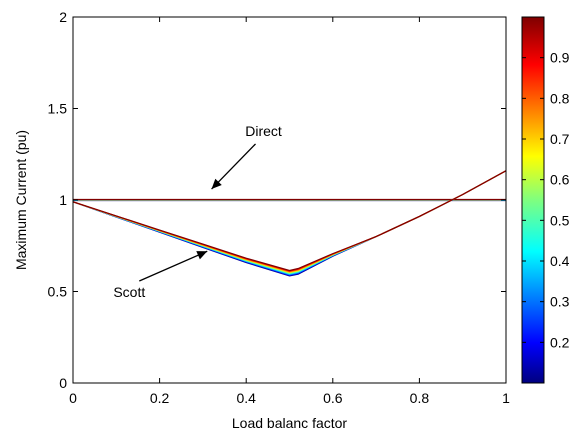  What do you see at coordinates (160, 398) in the screenshot?
I see `x-tick-label: 0.2` at bounding box center [160, 398].